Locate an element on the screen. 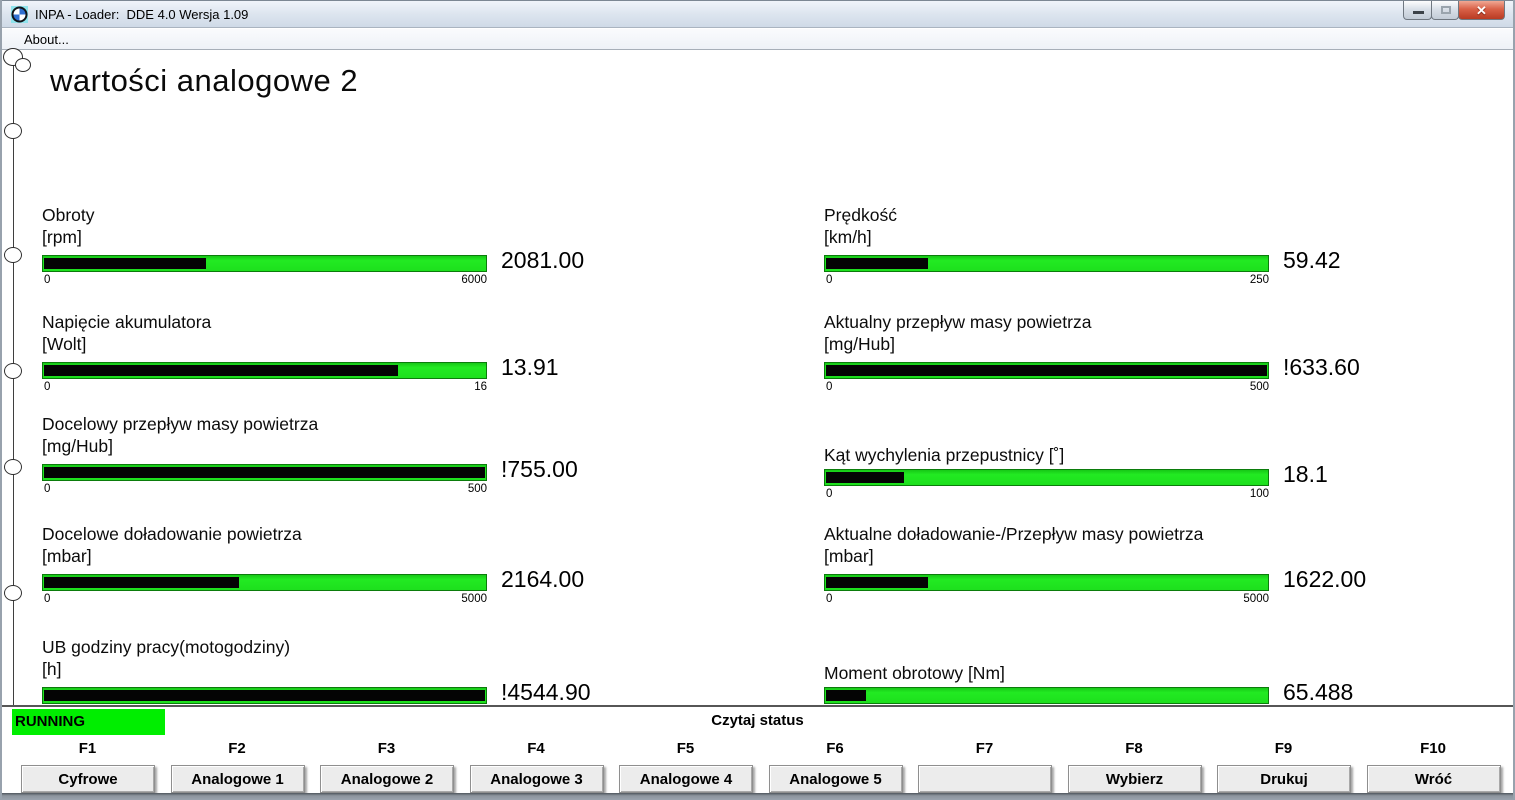 Image resolution: width=1515 pixels, height=800 pixels. function-key-label: F9 is located at coordinates (1283, 748).